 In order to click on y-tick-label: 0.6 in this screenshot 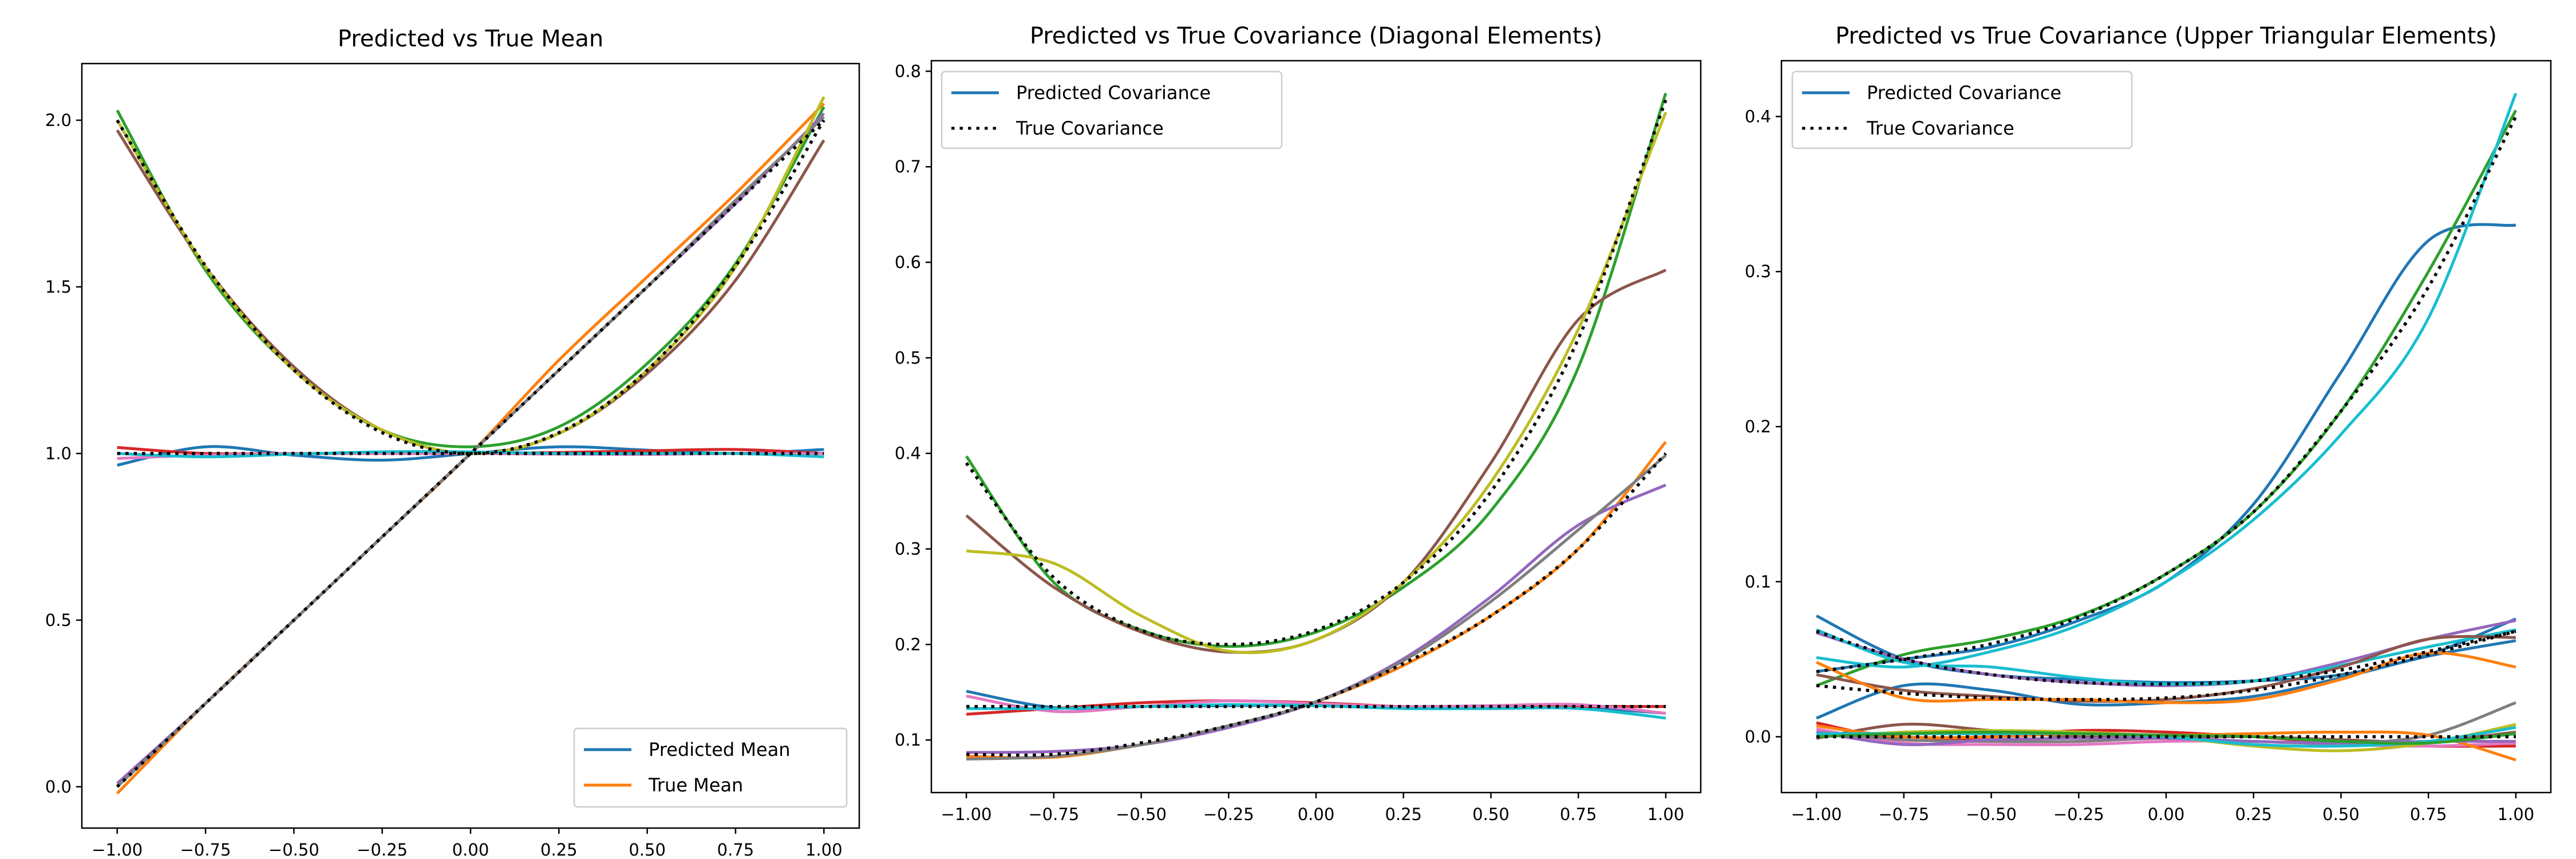, I will do `click(908, 262)`.